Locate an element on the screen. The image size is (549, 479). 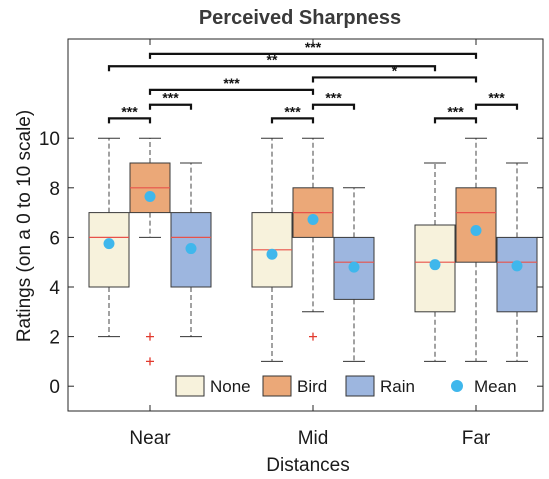
legend-item-mean: Mean is located at coordinates (484, 386).